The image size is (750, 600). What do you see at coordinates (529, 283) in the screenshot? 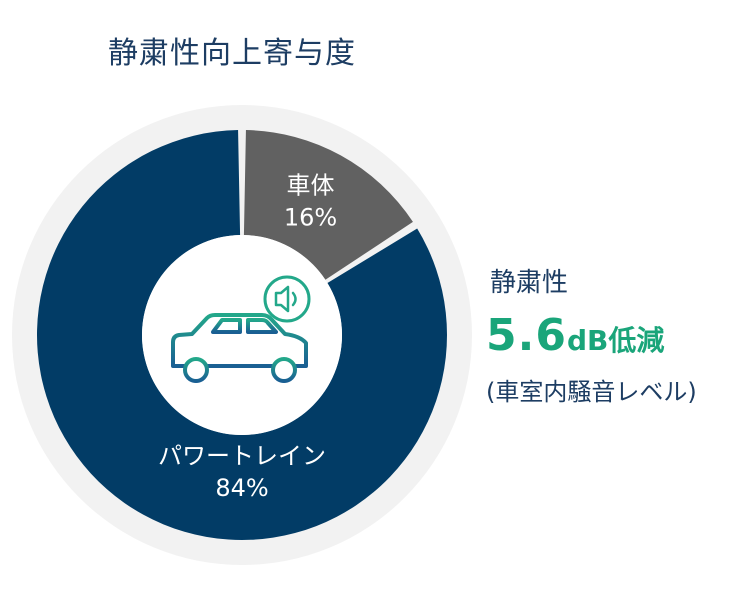
I see `effect-label: 静粛性` at bounding box center [529, 283].